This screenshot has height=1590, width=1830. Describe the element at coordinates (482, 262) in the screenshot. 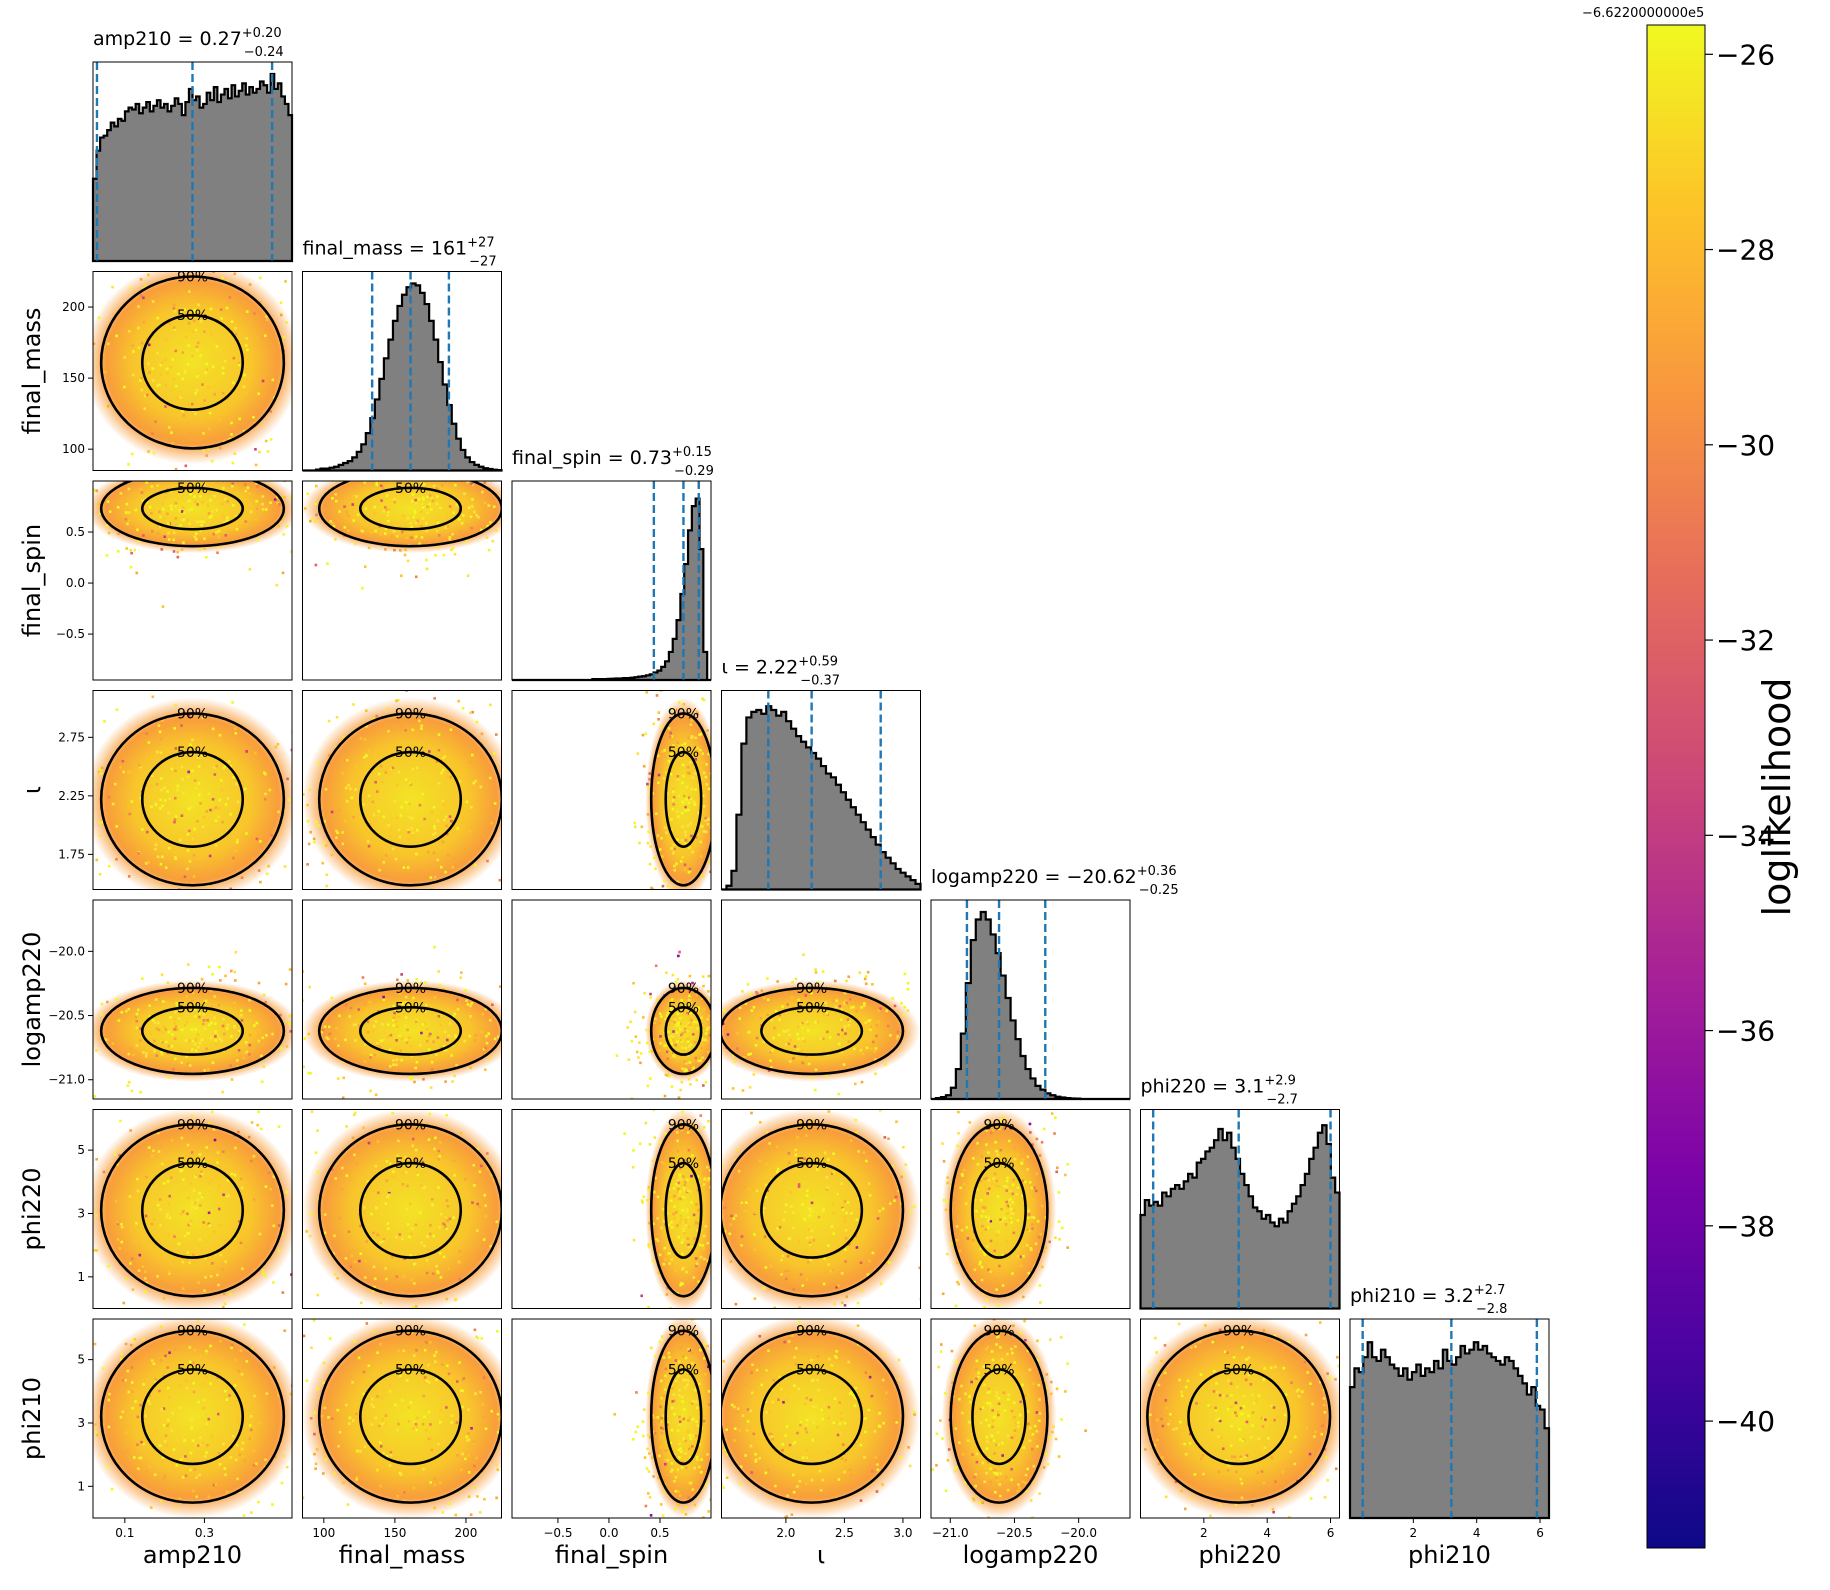

I see `hist-err-minus-final_mass: −27` at that location.